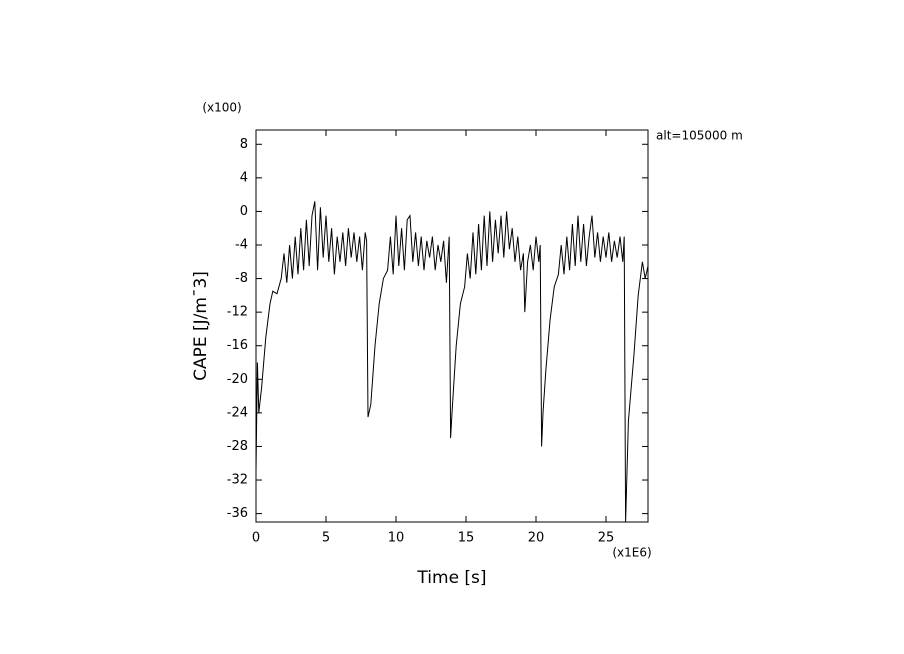 The height and width of the screenshot is (654, 904). What do you see at coordinates (241, 278) in the screenshot?
I see `y-tick-label: -8` at bounding box center [241, 278].